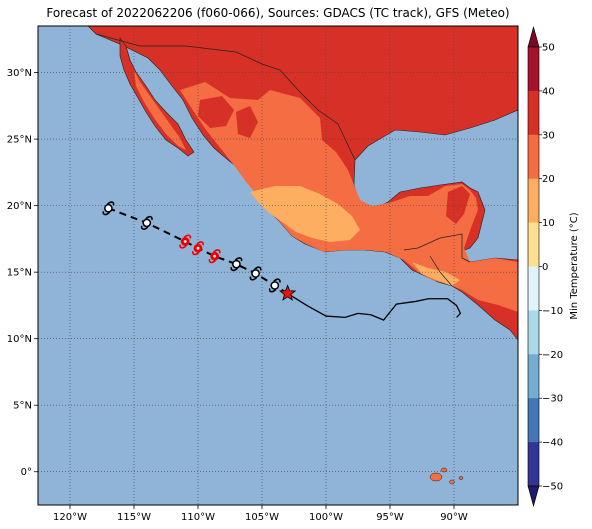 The image size is (592, 529). I want to click on colorbar-tick-label: 30, so click(548, 135).